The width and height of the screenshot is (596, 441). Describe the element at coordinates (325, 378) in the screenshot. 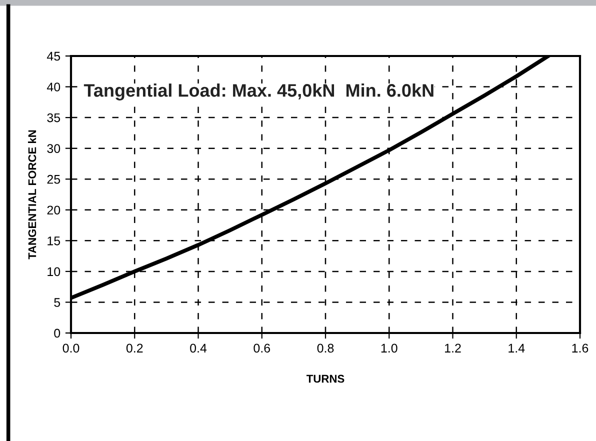

I see `x-axis-title: TURNS` at that location.